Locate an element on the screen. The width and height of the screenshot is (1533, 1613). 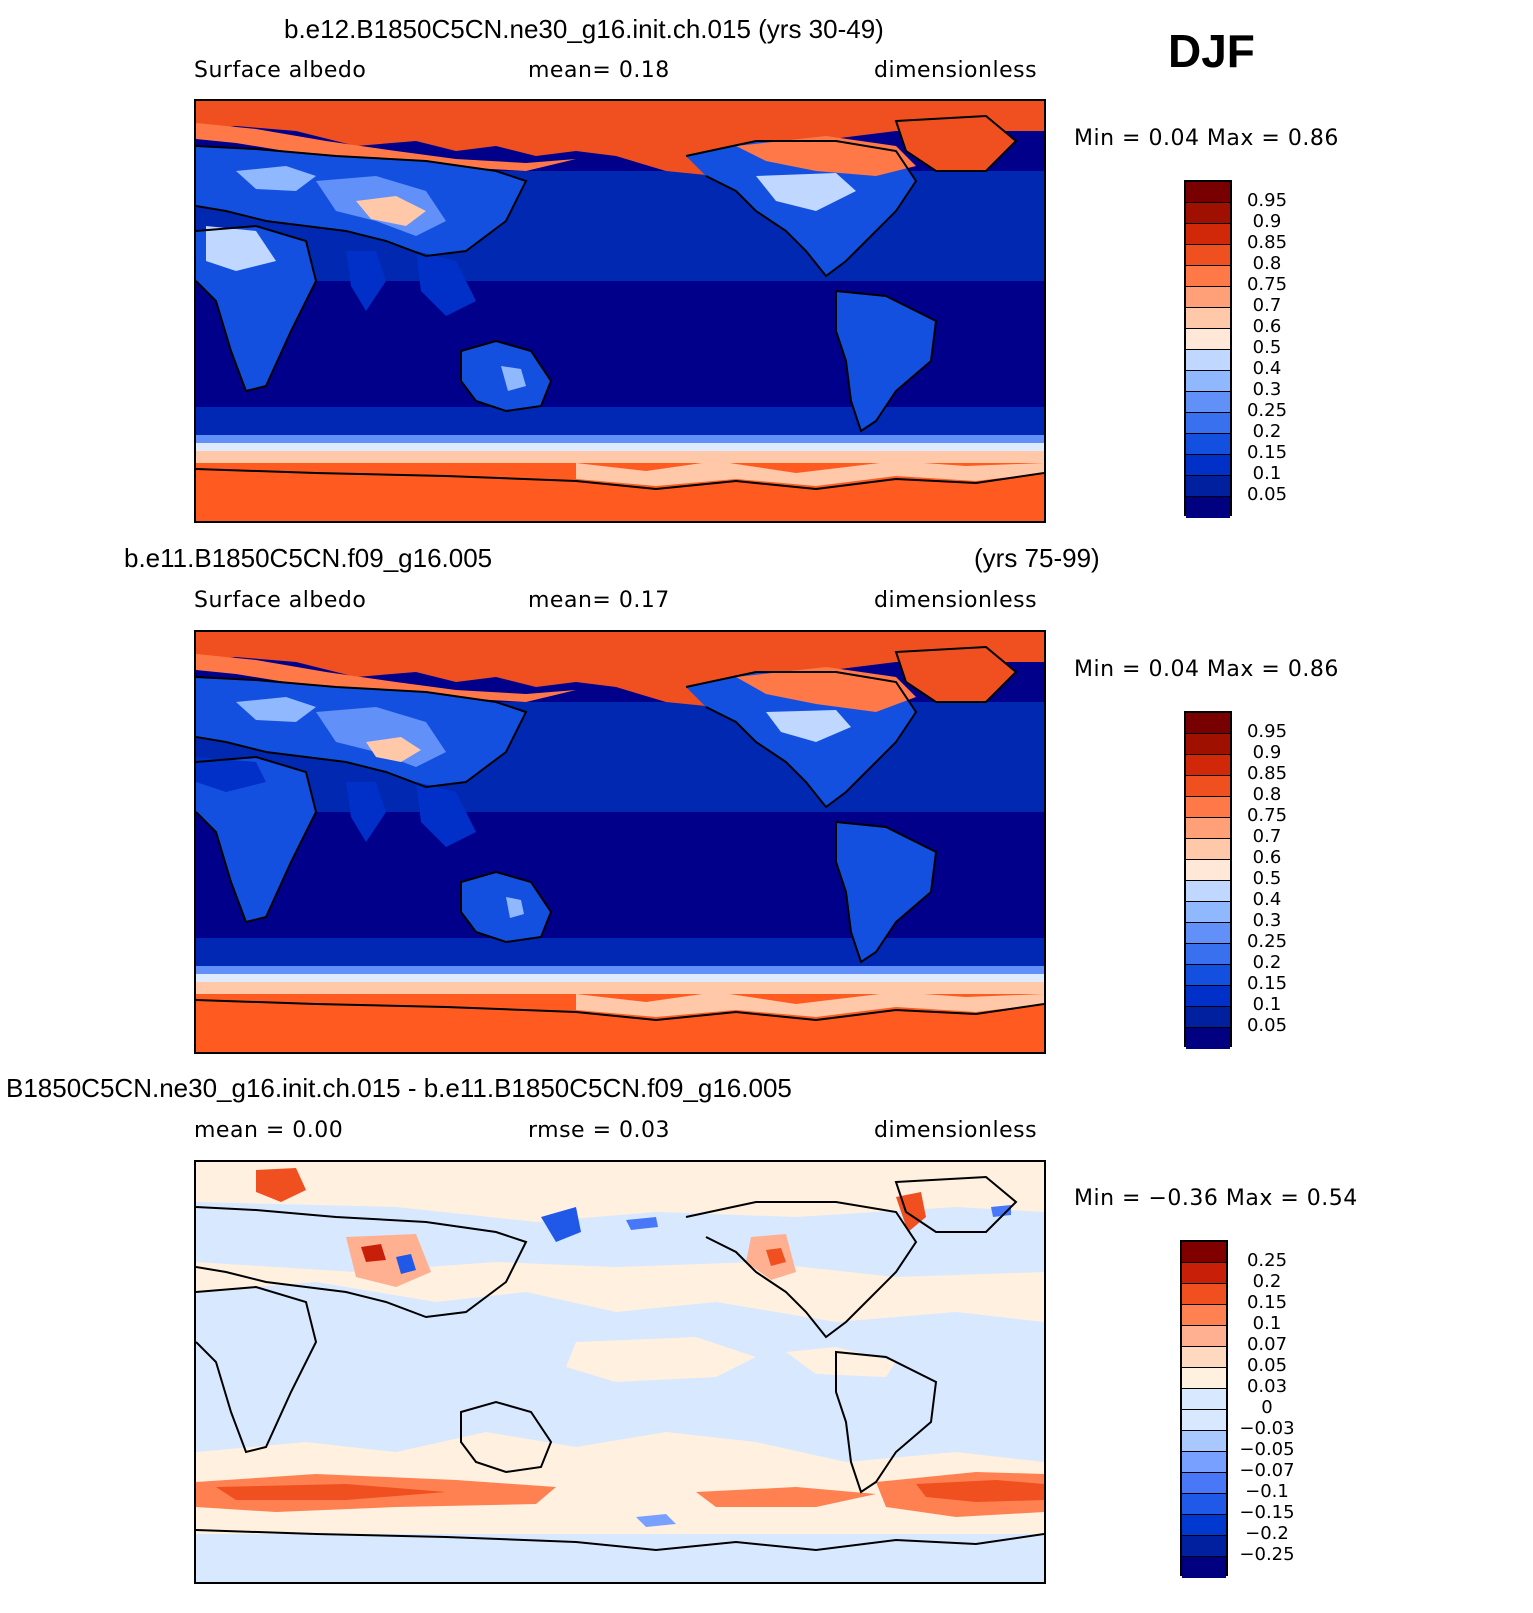
colorbar-level-label: −0.03 is located at coordinates (1267, 1428).